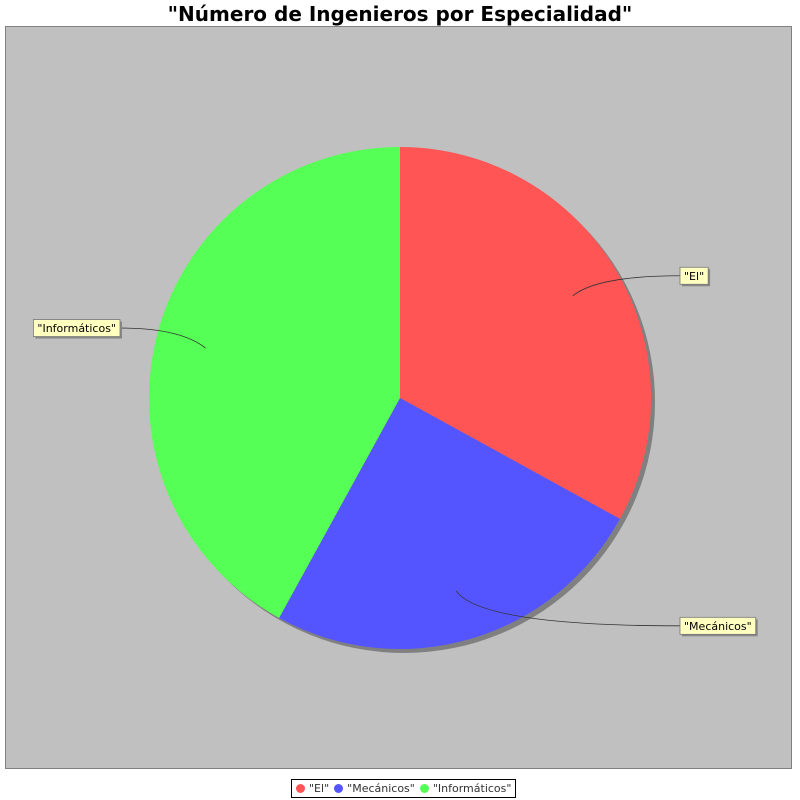  I want to click on pie-slice-el, so click(525, 333).